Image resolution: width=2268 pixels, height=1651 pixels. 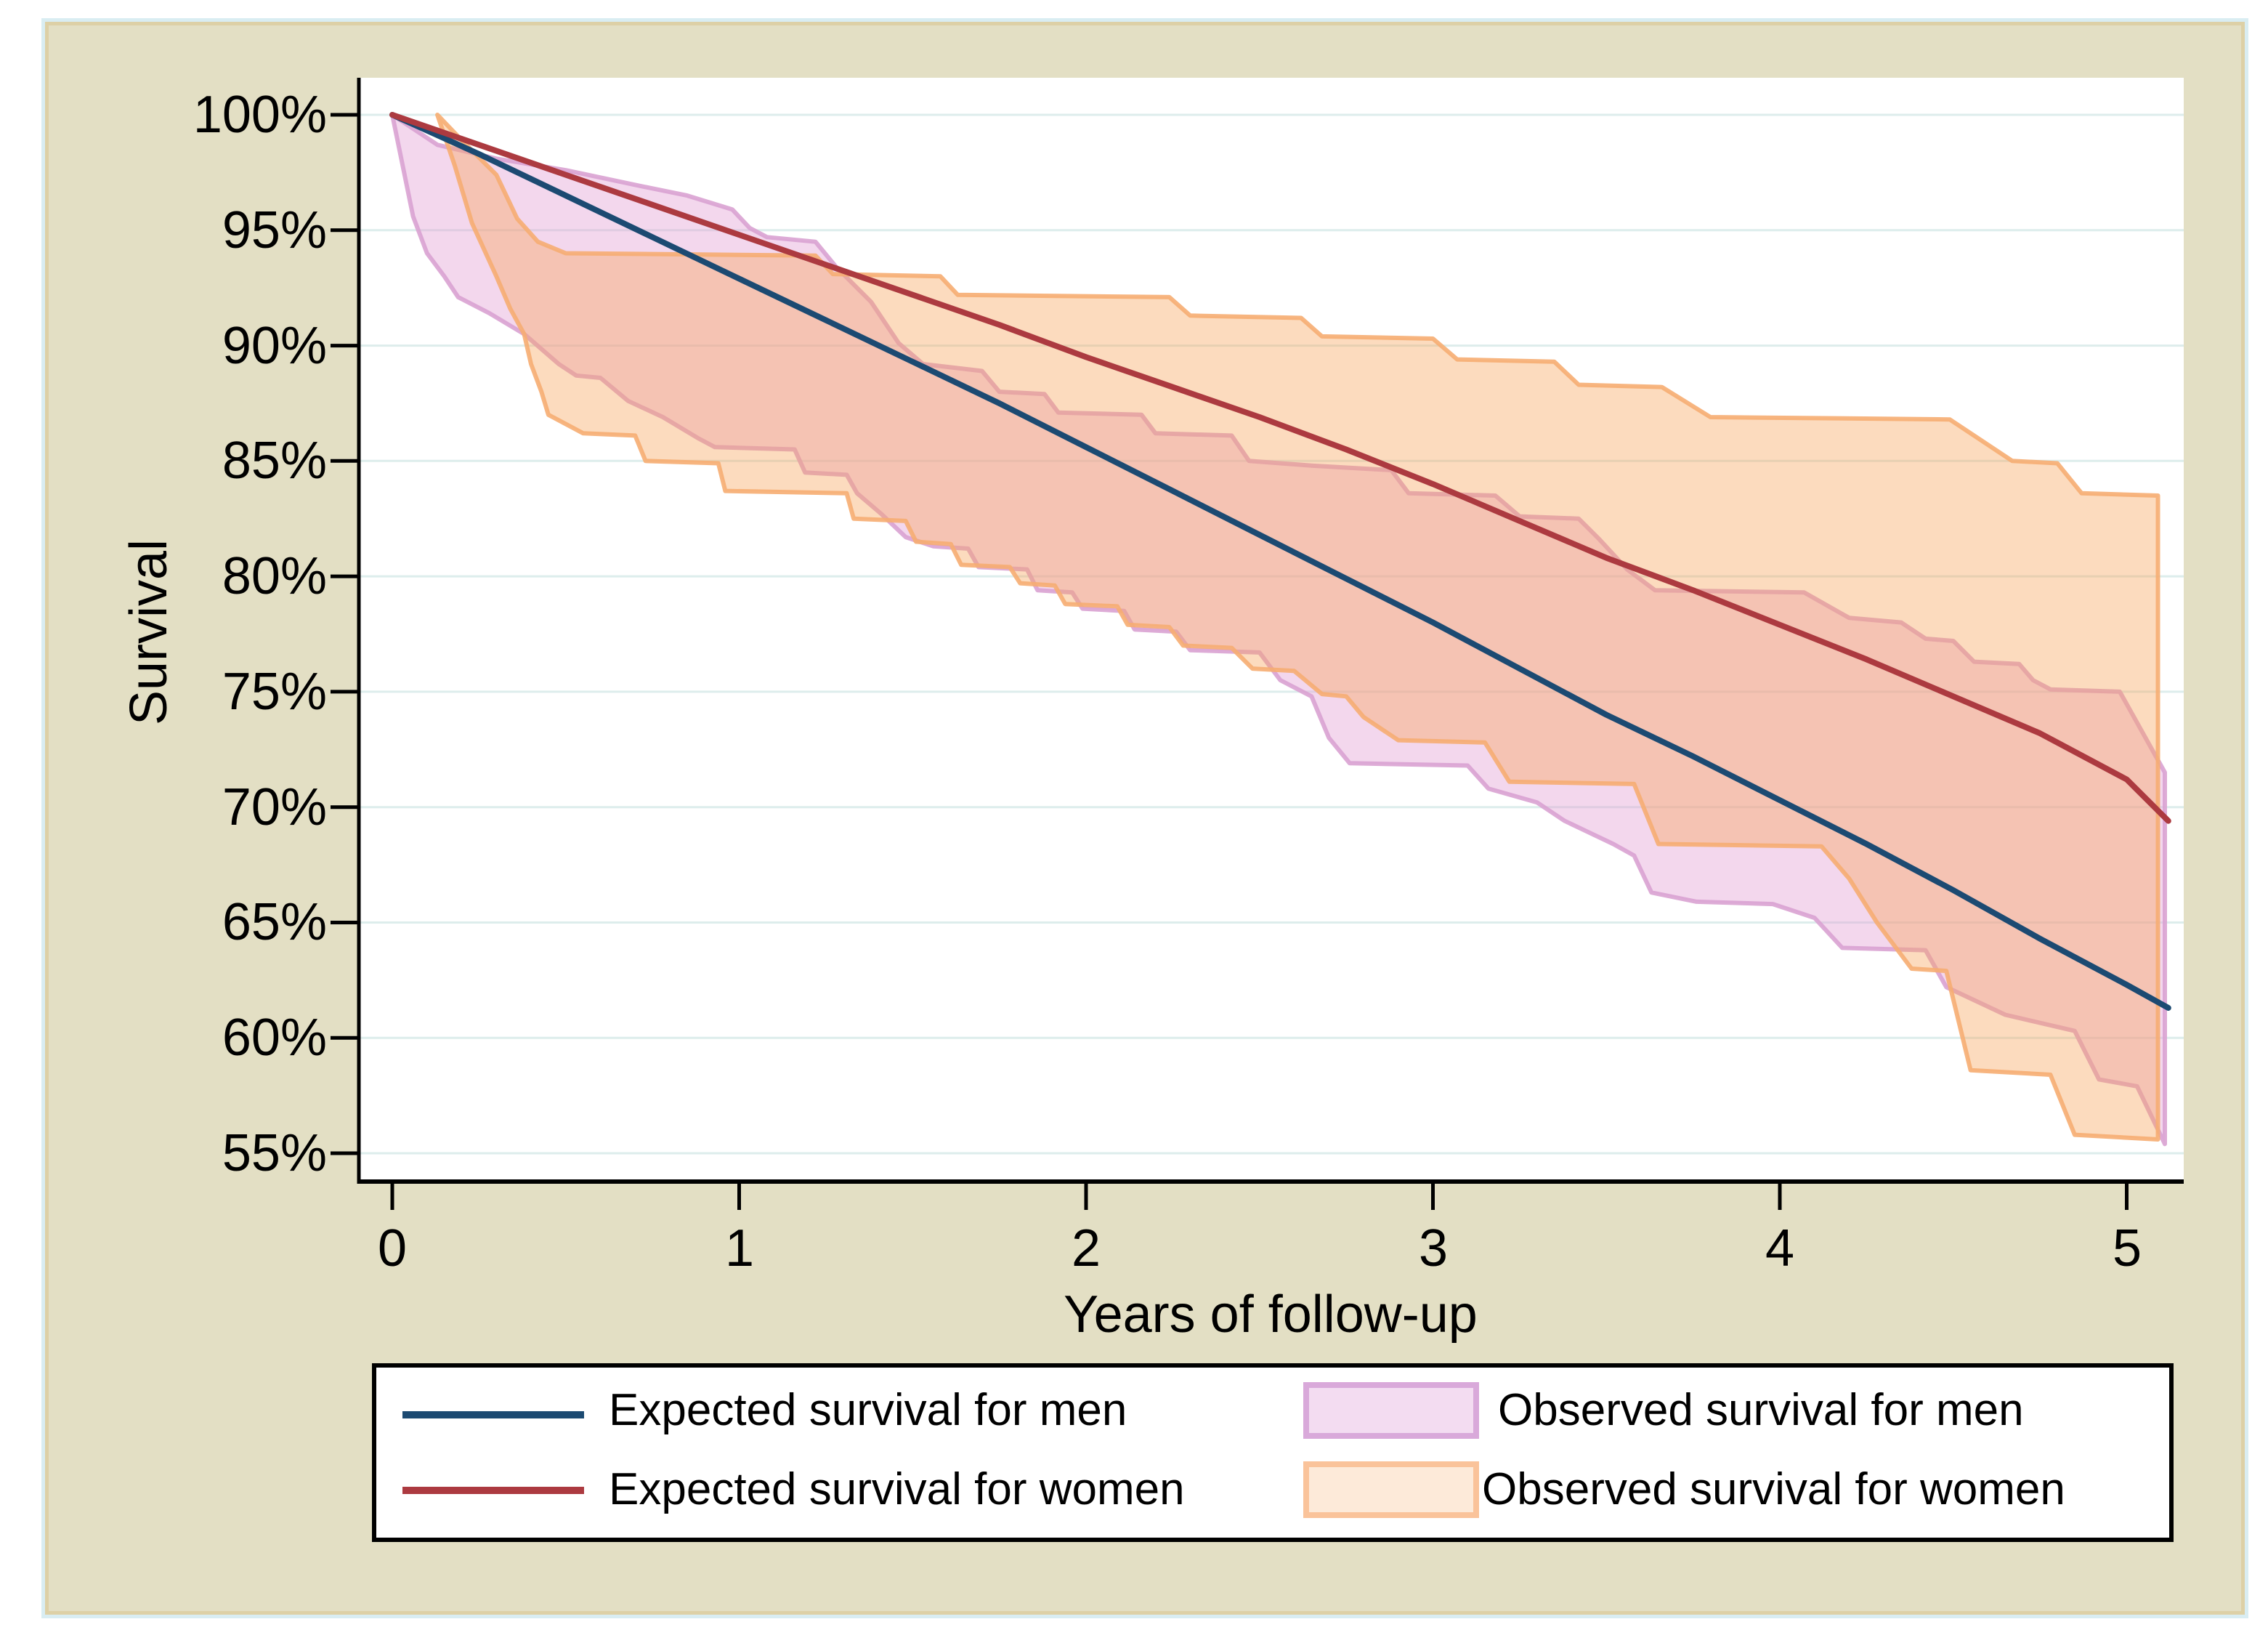 I want to click on x-axis-title: Years of follow-up, so click(x=1271, y=1314).